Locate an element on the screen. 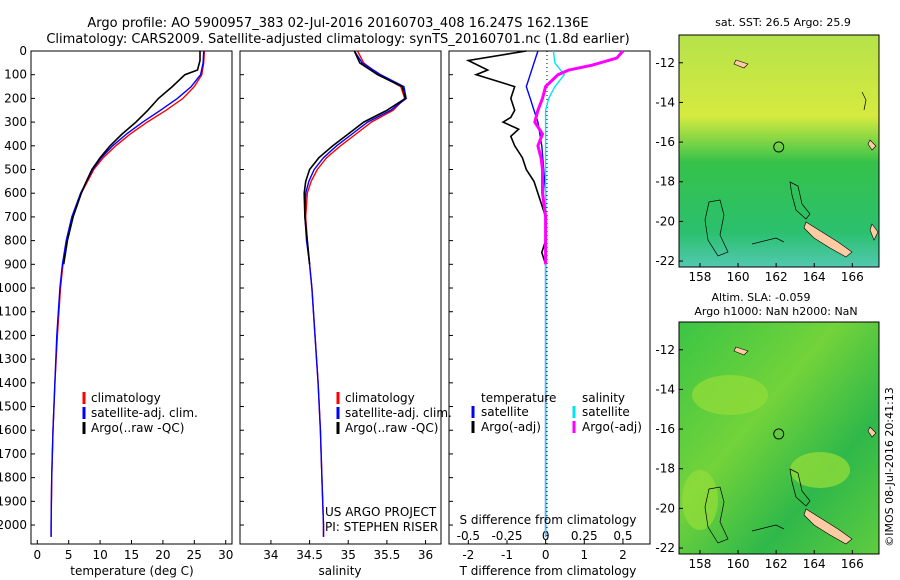 This screenshot has height=580, width=900. x-tick-label: 15 is located at coordinates (131, 555).